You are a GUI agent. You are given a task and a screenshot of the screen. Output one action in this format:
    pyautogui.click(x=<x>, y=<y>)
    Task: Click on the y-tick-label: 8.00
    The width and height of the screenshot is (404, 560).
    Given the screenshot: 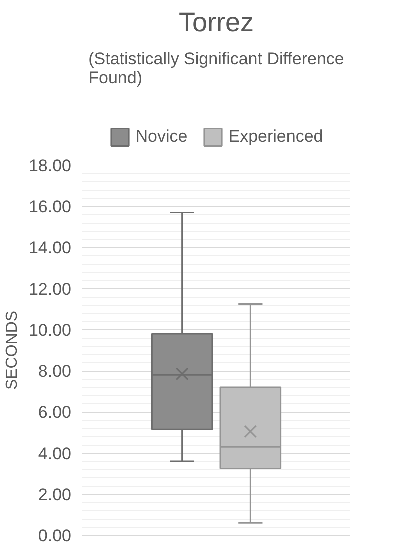 What is the action you would take?
    pyautogui.click(x=55, y=372)
    